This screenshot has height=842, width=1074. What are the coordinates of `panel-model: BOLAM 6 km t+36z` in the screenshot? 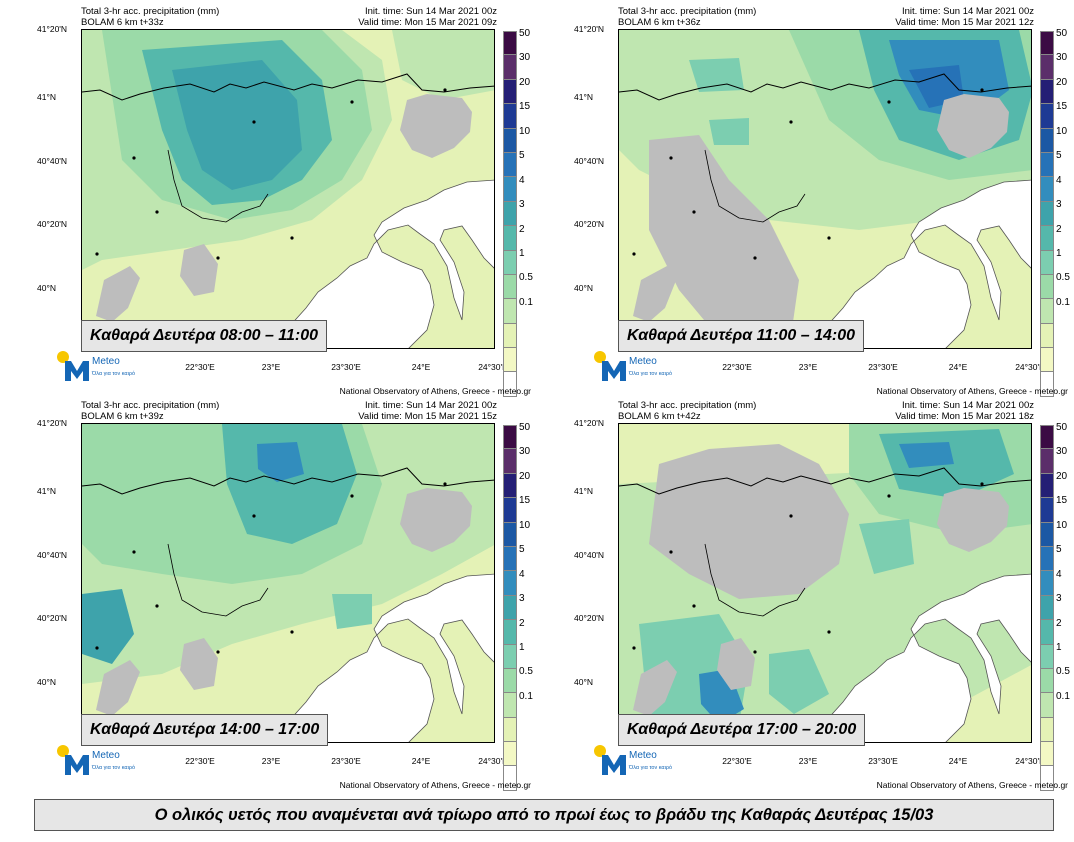 It's located at (659, 22).